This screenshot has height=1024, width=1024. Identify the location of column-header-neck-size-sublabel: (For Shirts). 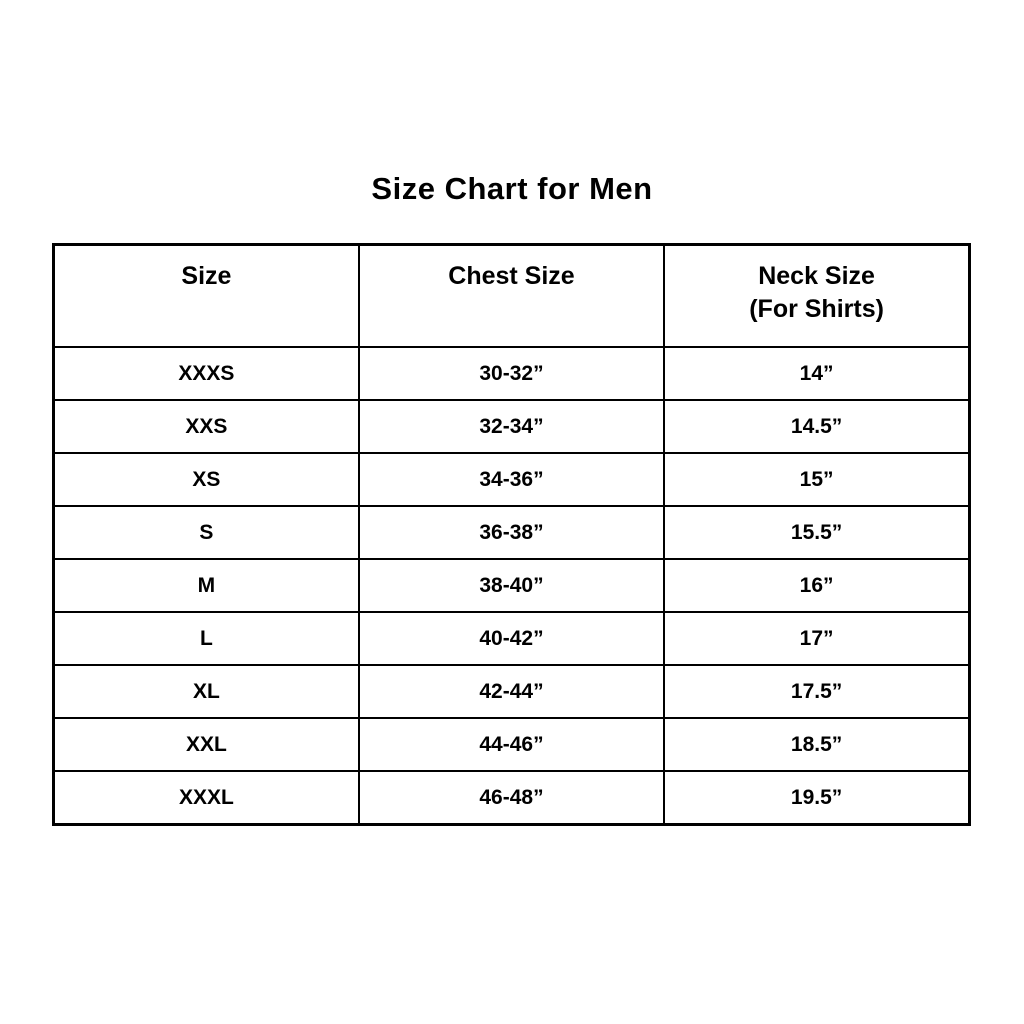
(816, 309).